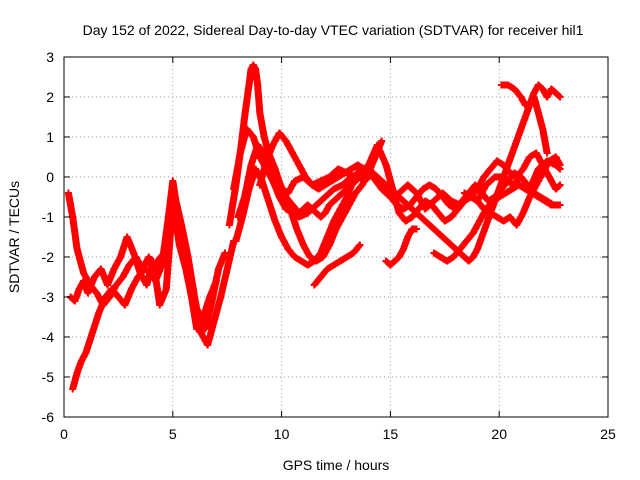 The width and height of the screenshot is (640, 480). Describe the element at coordinates (608, 434) in the screenshot. I see `x-tick-label: 25` at that location.